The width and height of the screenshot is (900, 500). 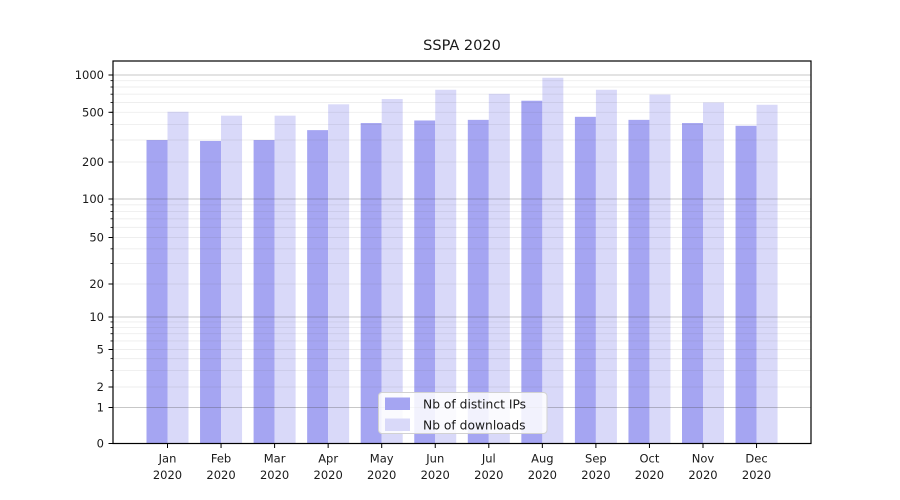 What do you see at coordinates (425, 282) in the screenshot?
I see `bar-distinct-ips-jun` at bounding box center [425, 282].